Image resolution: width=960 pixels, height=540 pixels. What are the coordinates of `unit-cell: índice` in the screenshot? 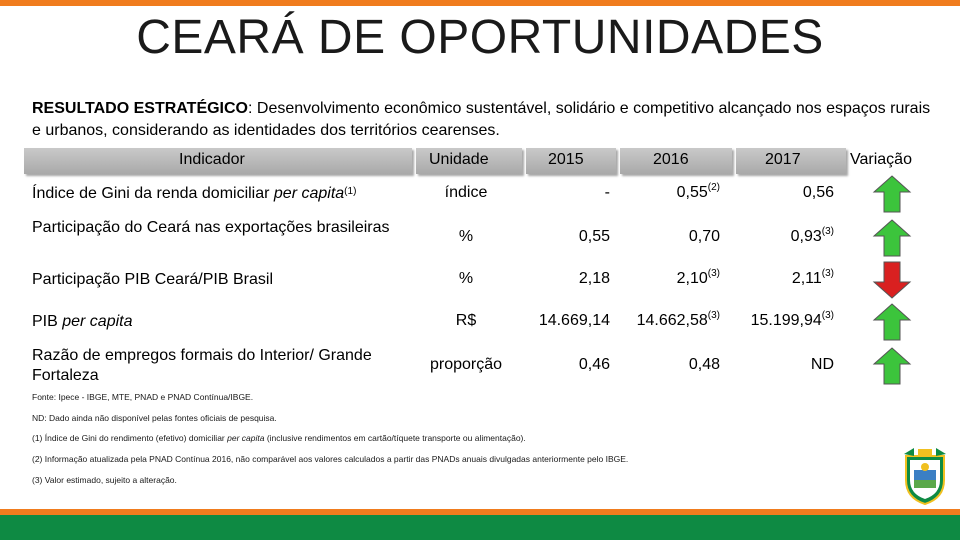 It's located at (466, 192).